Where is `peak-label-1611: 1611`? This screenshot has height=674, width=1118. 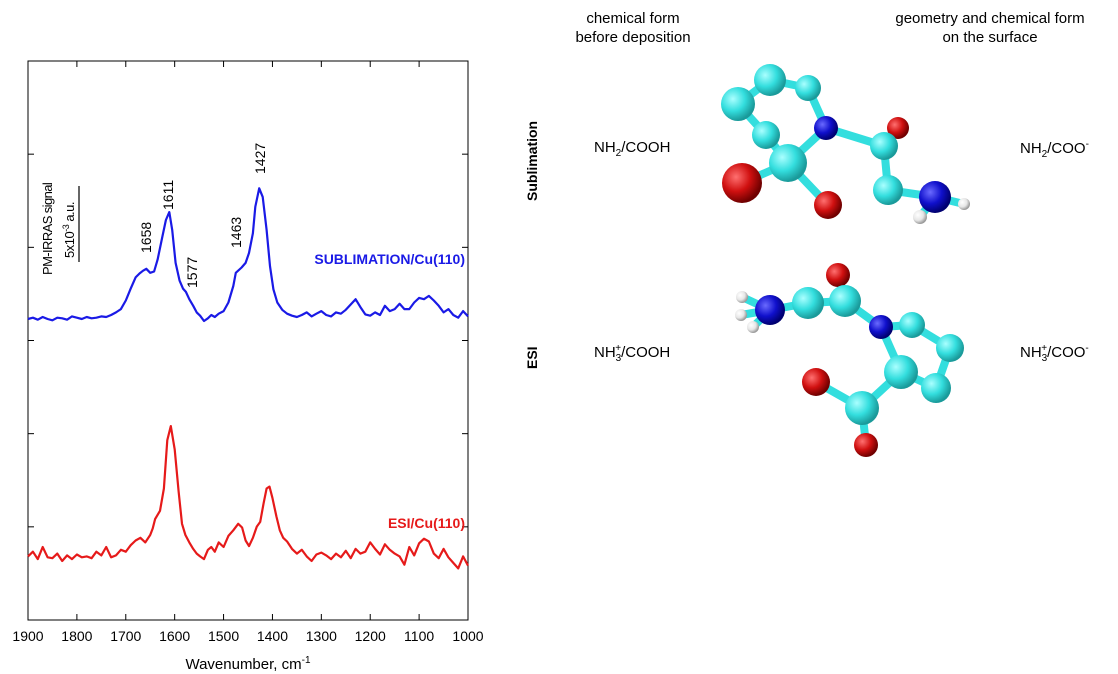 peak-label-1611: 1611 is located at coordinates (168, 195).